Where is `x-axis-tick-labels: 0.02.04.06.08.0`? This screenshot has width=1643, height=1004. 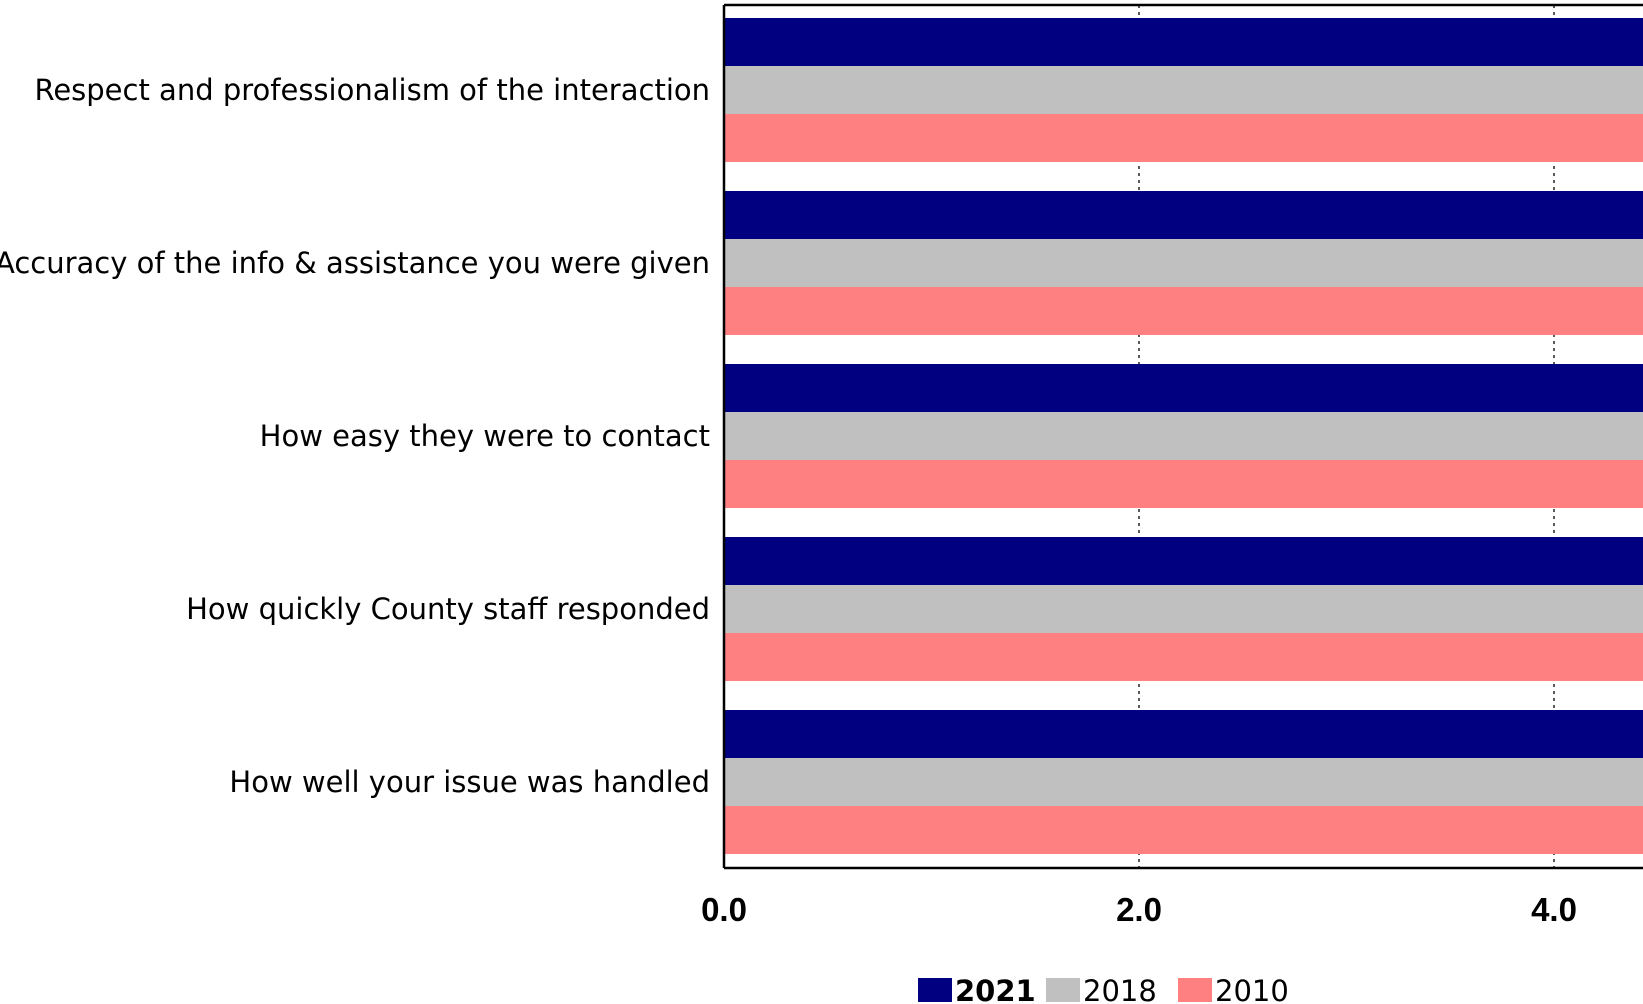 x-axis-tick-labels: 0.02.04.06.08.0 is located at coordinates (1139, 909).